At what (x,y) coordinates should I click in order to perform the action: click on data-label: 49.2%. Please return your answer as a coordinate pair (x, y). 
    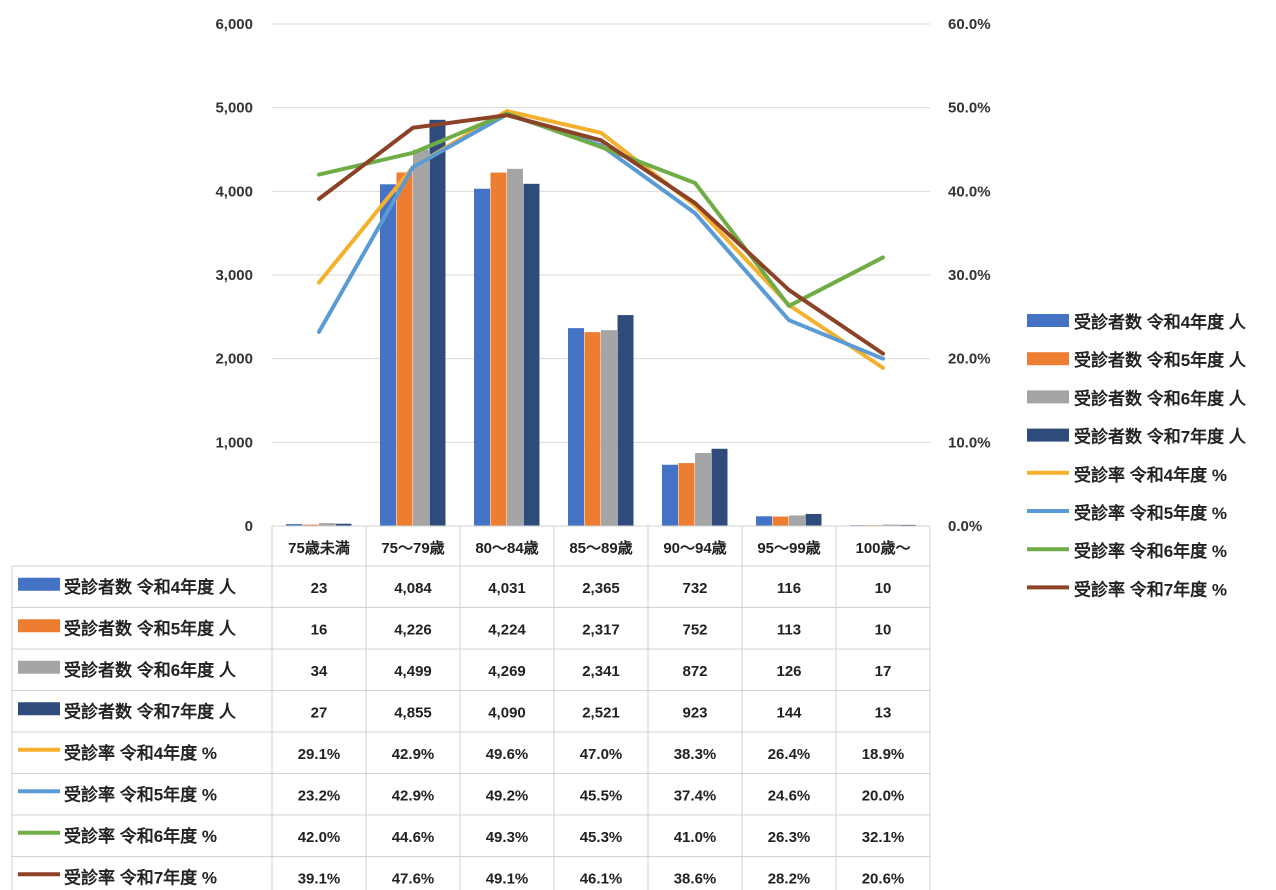
    Looking at the image, I should click on (507, 795).